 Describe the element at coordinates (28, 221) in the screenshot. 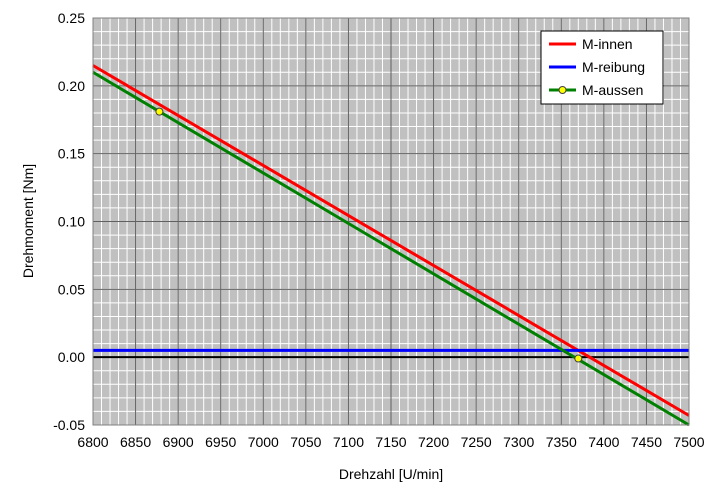

I see `y-axis-label: Drehmoment [Nm]` at that location.